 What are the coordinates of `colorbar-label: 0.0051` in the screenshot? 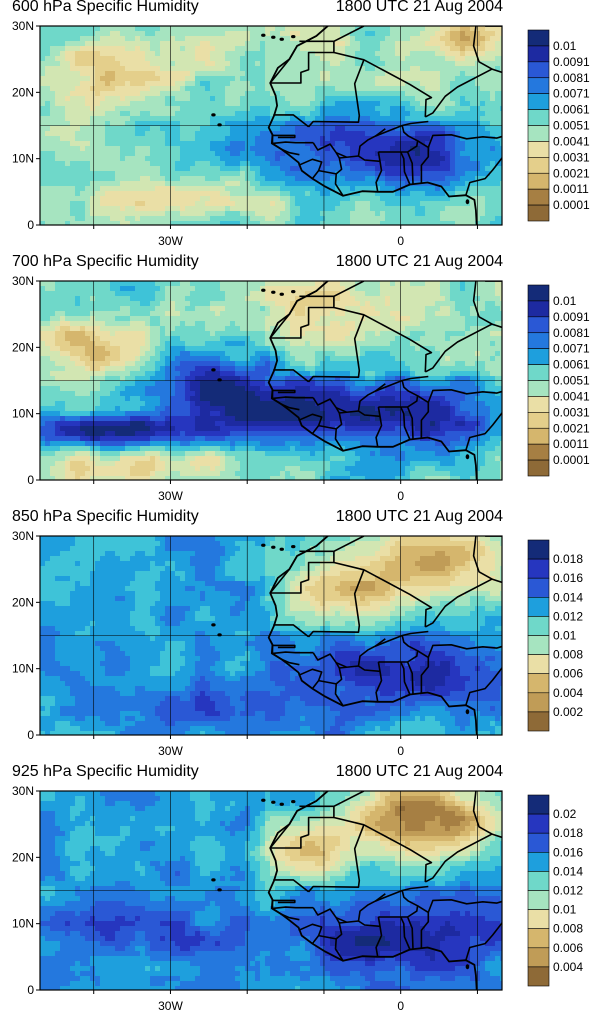 It's located at (571, 126).